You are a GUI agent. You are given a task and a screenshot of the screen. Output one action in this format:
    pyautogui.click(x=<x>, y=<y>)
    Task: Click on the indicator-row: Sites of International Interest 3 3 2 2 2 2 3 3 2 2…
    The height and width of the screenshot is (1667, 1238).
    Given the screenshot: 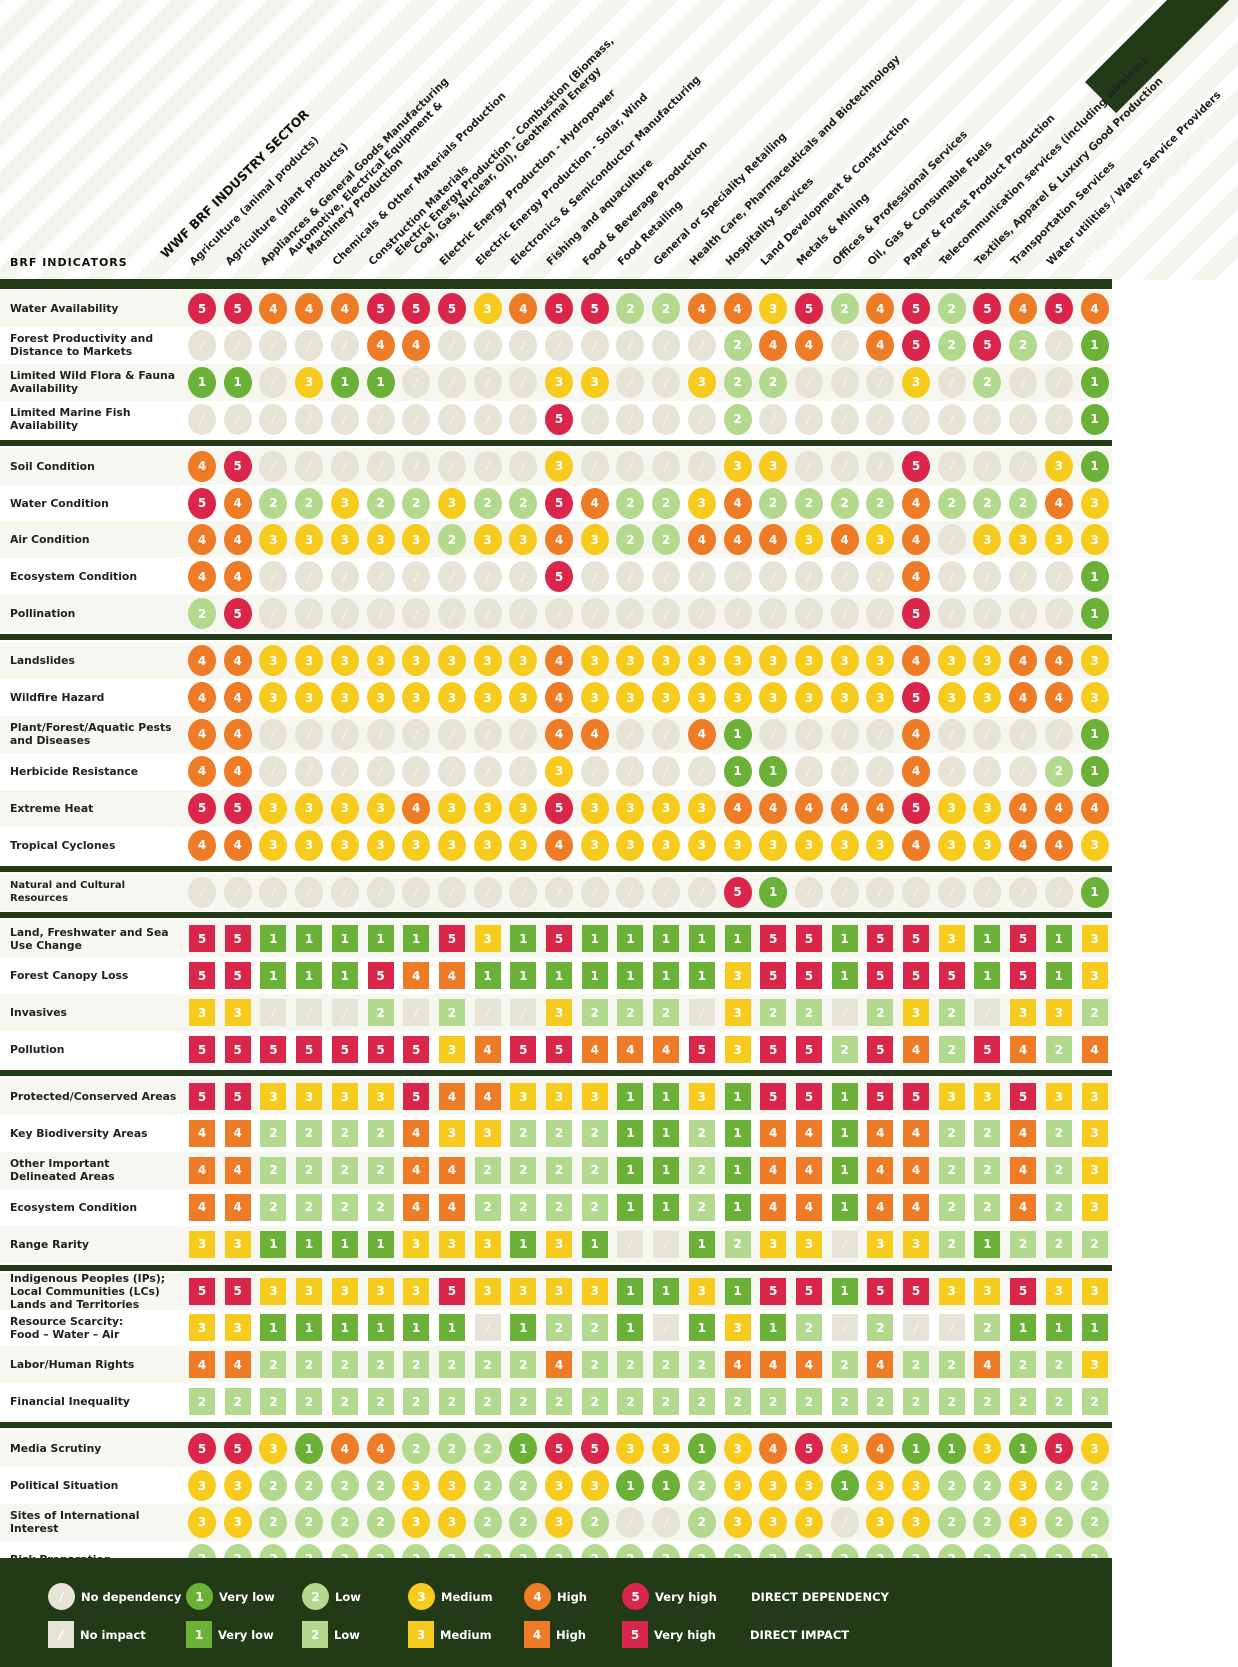 What is the action you would take?
    pyautogui.click(x=556, y=1522)
    